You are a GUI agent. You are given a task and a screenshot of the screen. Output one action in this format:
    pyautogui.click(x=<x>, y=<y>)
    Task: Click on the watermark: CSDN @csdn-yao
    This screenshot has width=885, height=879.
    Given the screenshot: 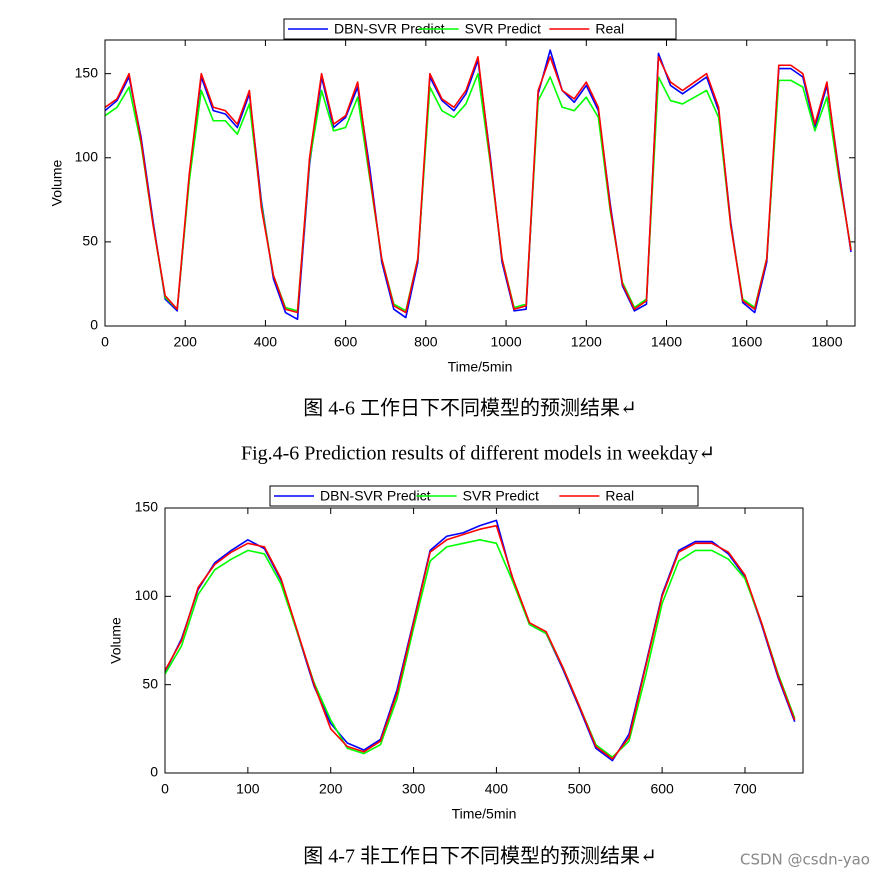 What is the action you would take?
    pyautogui.click(x=805, y=860)
    